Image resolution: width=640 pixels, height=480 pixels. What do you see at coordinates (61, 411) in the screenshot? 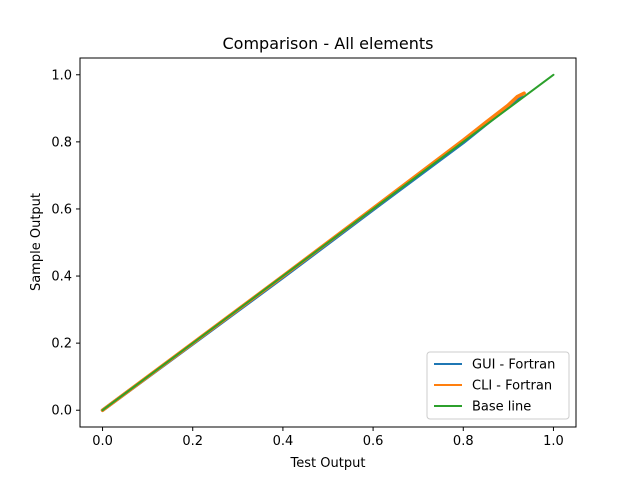
I see `y-tick-label: 0.0` at bounding box center [61, 411].